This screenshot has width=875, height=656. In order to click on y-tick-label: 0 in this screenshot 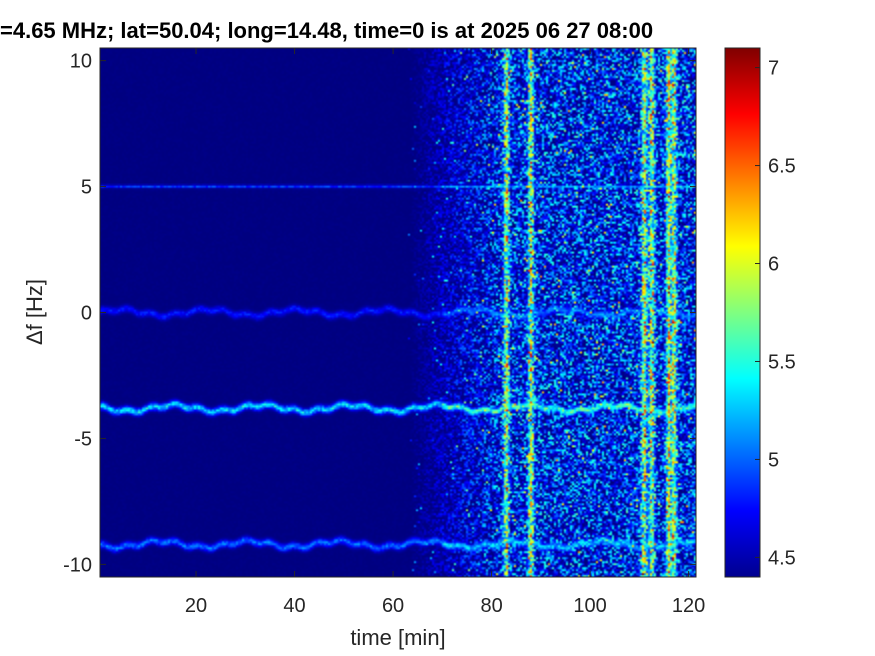, I will do `click(86, 314)`.